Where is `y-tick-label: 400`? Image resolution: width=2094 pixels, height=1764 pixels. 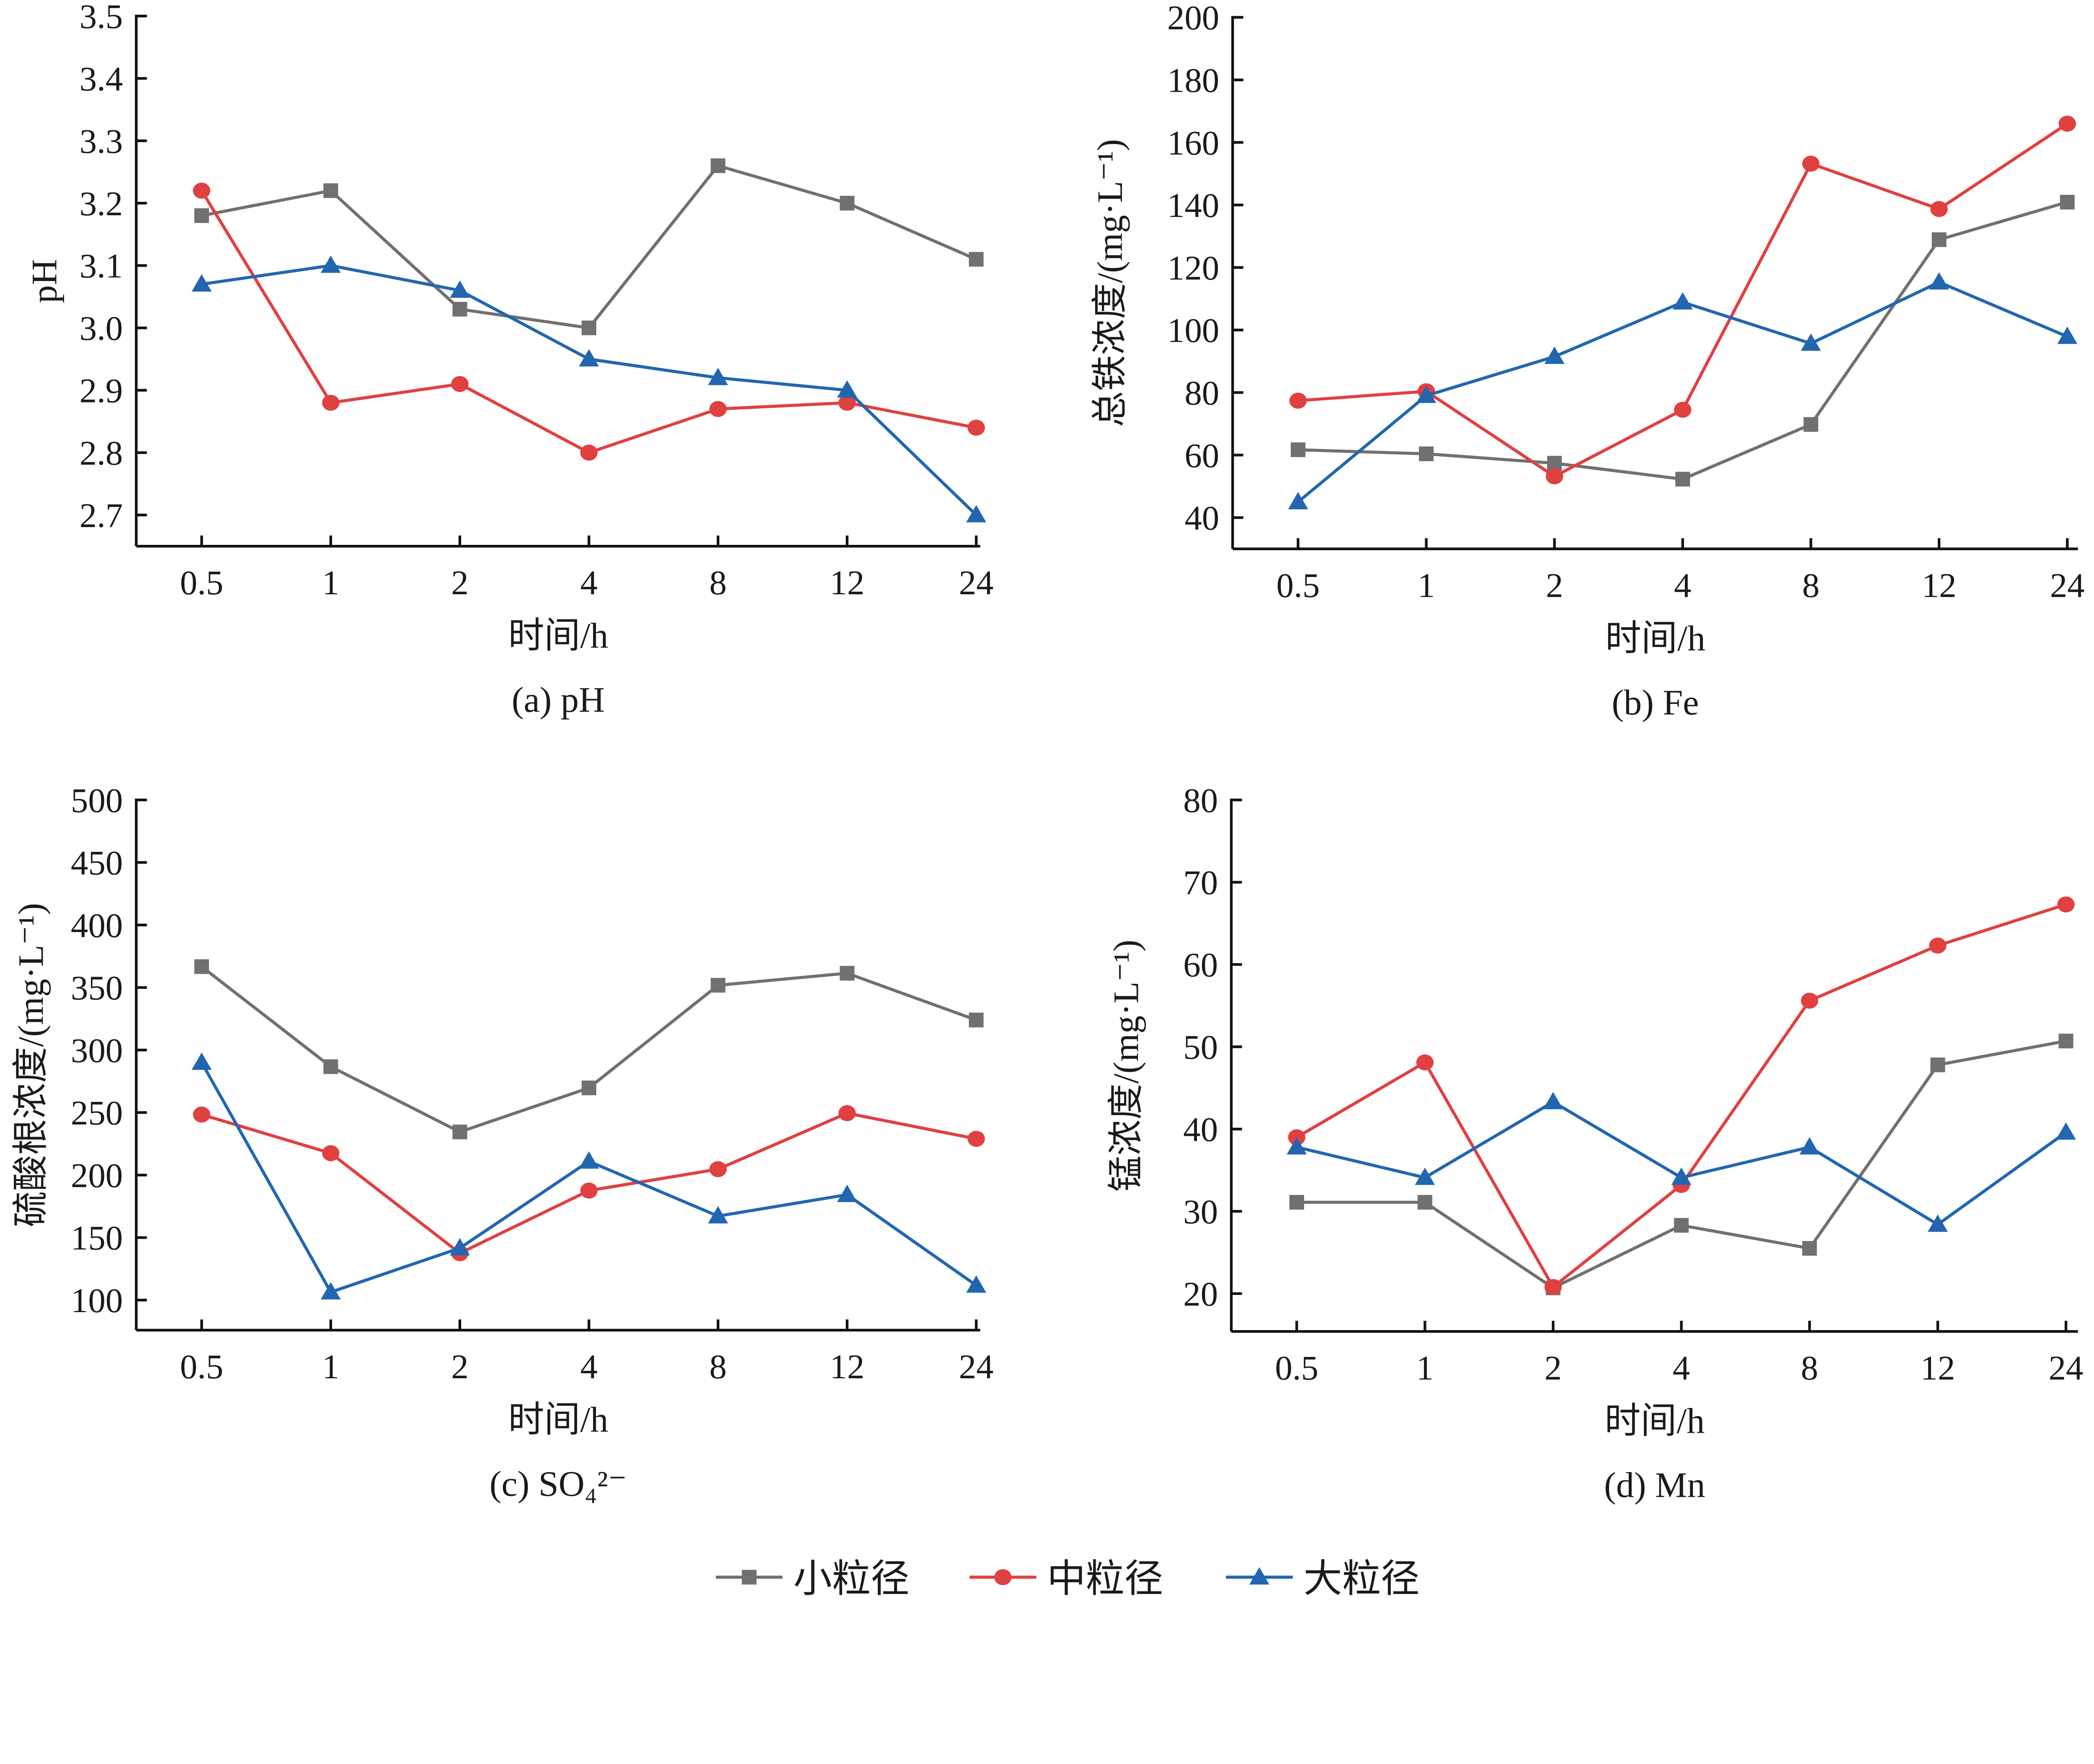 y-tick-label: 400 is located at coordinates (97, 925).